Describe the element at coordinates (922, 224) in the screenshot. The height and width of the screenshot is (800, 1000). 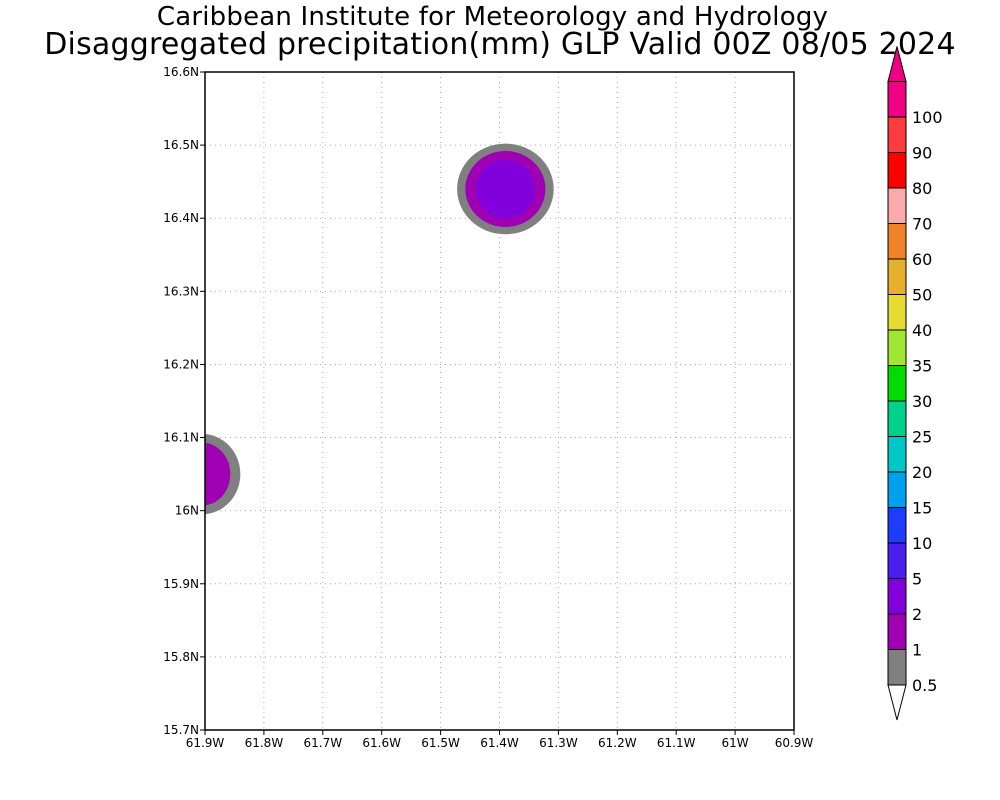
I see `colorbar-label: 70` at that location.